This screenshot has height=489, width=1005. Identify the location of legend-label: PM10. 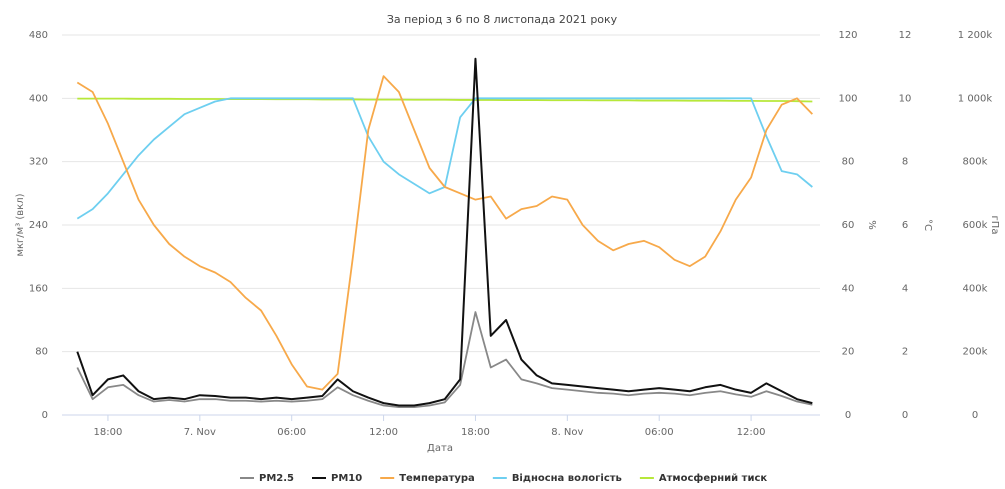
(346, 478).